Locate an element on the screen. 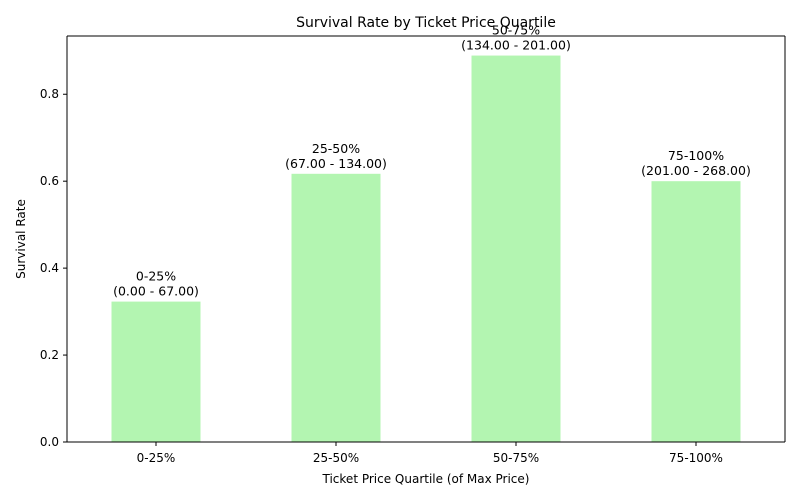 The image size is (800, 500). y-tick-label: 0.8 is located at coordinates (49, 94).